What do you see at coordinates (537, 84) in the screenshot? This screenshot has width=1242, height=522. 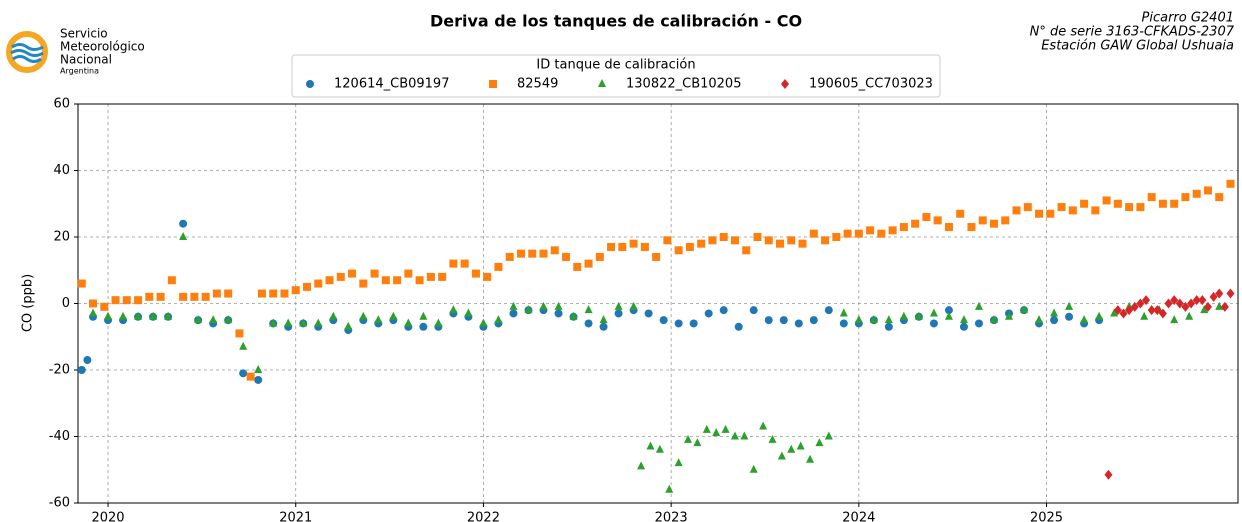 I see `legend-label: 82549` at bounding box center [537, 84].